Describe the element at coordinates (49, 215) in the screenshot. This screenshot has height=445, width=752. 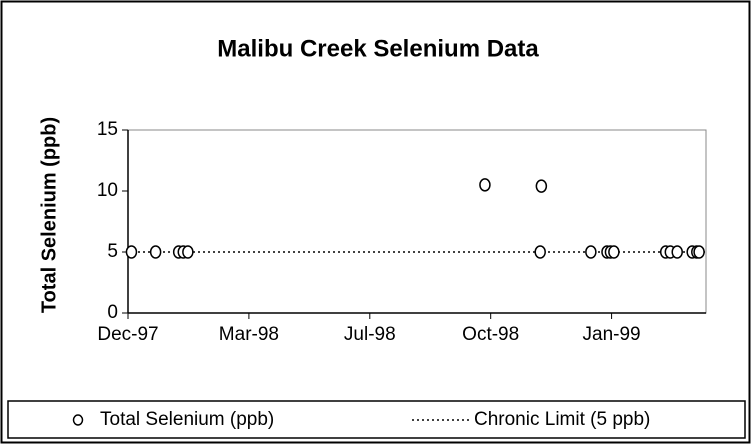
I see `y-axis-label: Total Selenium (ppb)` at that location.